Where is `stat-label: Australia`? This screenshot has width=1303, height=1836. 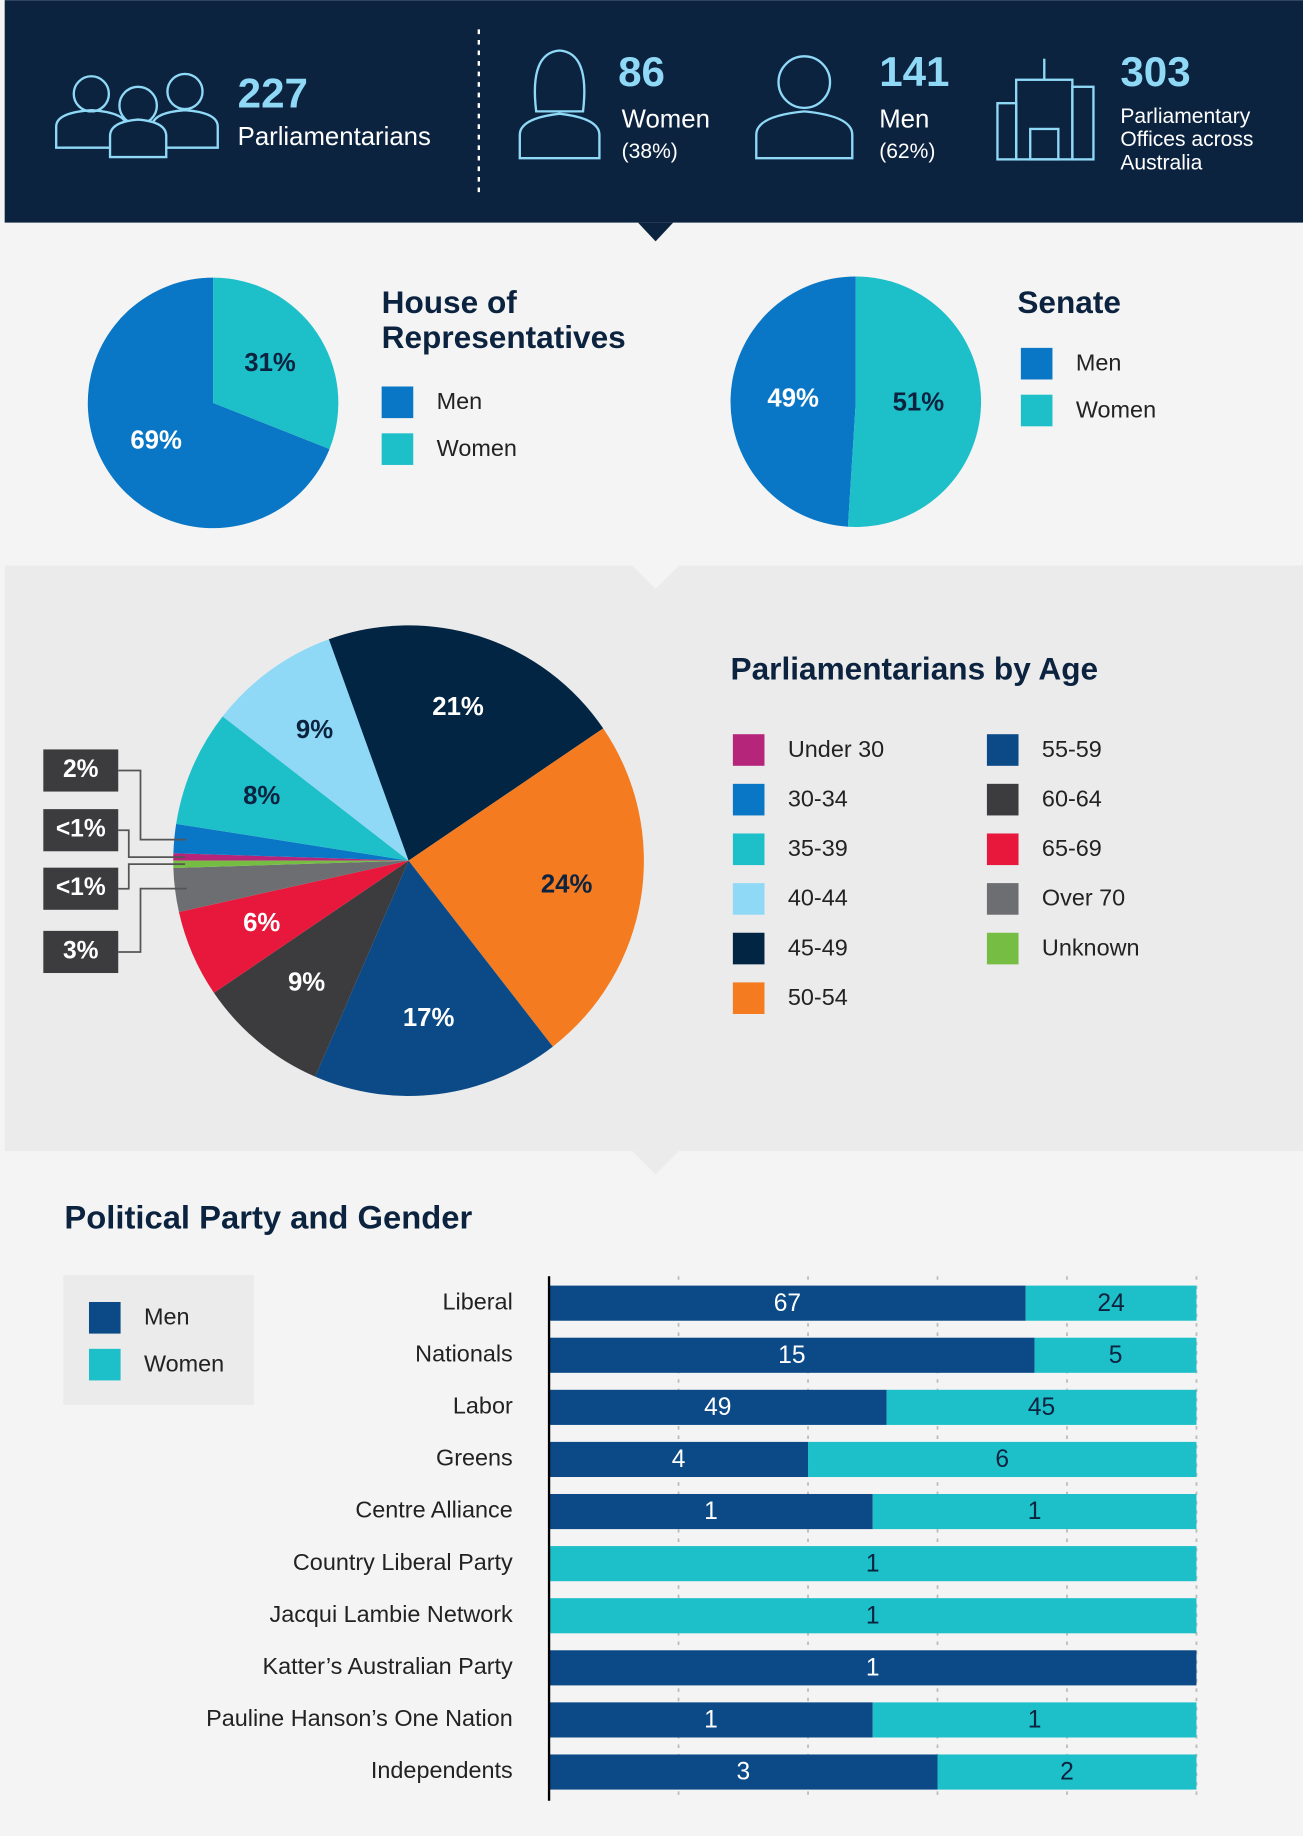
stat-label: Australia is located at coordinates (1161, 163).